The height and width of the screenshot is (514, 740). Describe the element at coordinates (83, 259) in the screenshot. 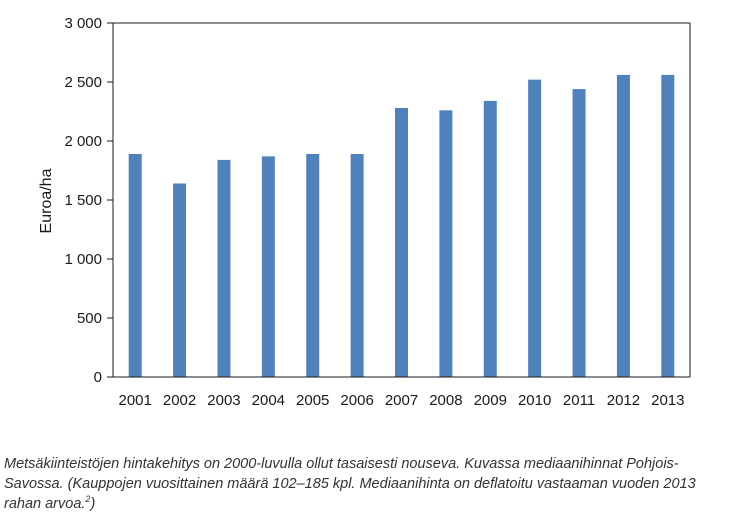

I see `y-tick-label: 1 000` at that location.